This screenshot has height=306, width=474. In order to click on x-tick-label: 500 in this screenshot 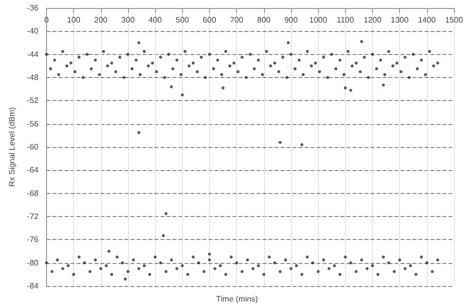, I will do `click(183, 20)`.